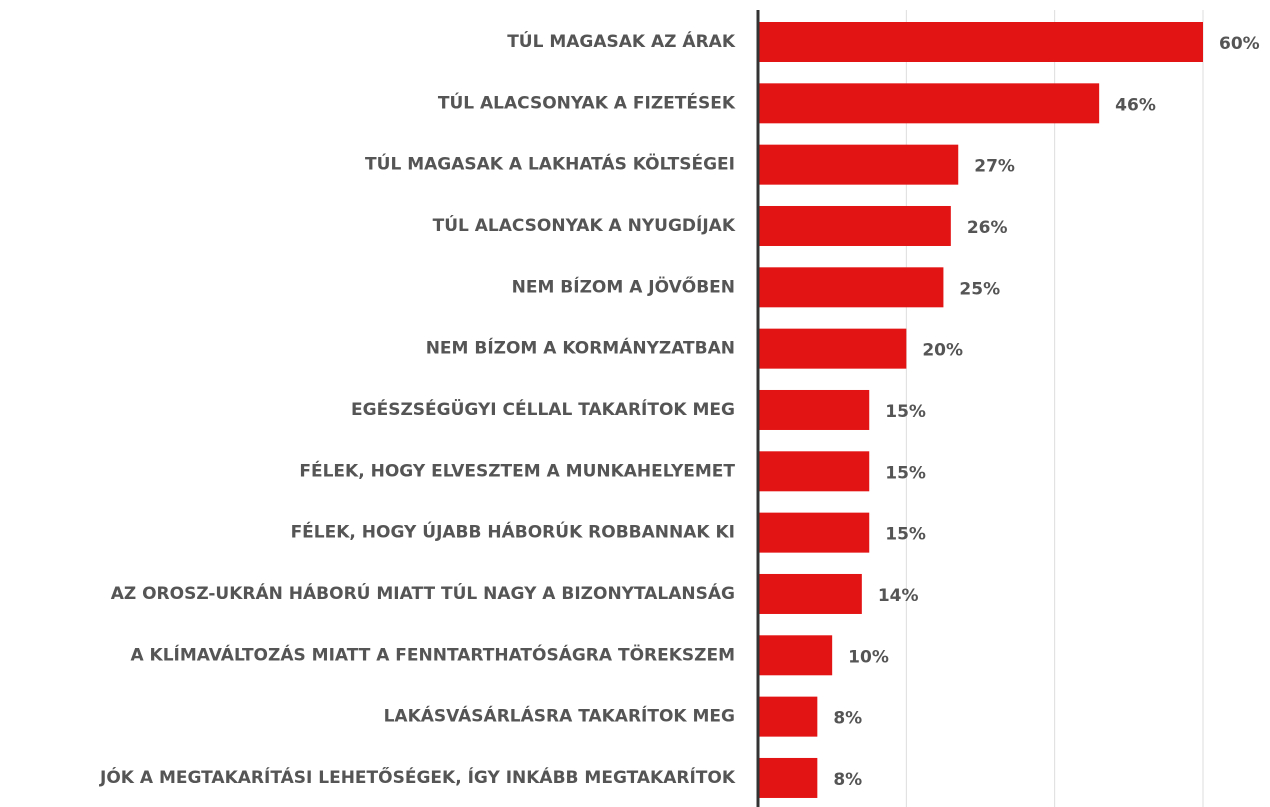  Describe the element at coordinates (559, 716) in the screenshot. I see `category-label: LAKÁSVÁSÁRLÁSRA TAKARÍTOK MEG` at that location.